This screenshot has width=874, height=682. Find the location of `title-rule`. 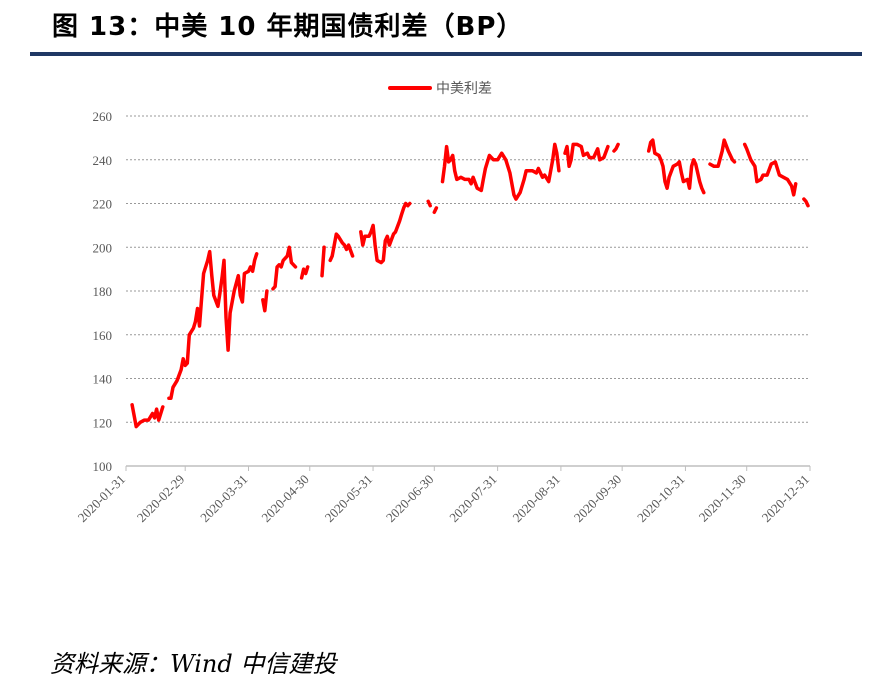

title-rule is located at coordinates (446, 54).